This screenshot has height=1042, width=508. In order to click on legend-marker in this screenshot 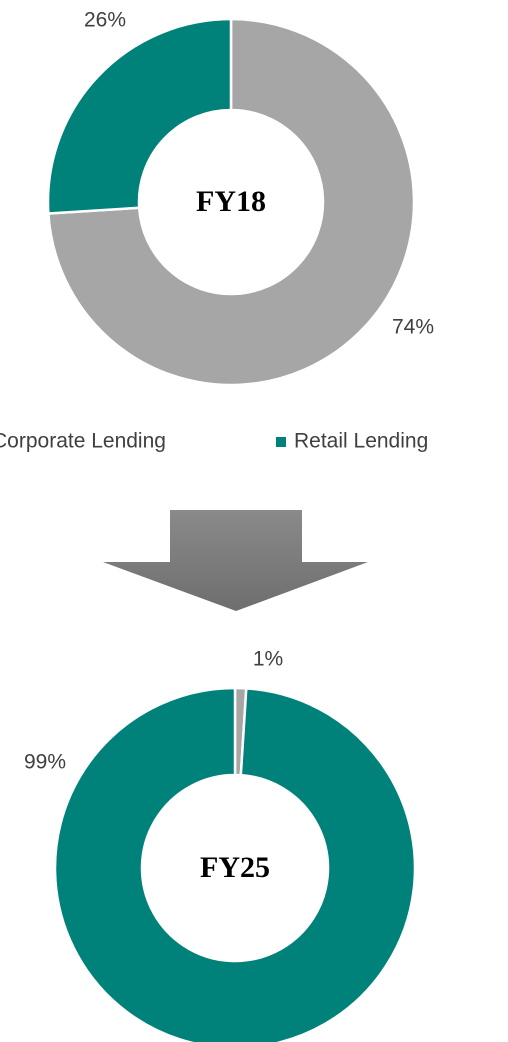, I will do `click(281, 442)`.